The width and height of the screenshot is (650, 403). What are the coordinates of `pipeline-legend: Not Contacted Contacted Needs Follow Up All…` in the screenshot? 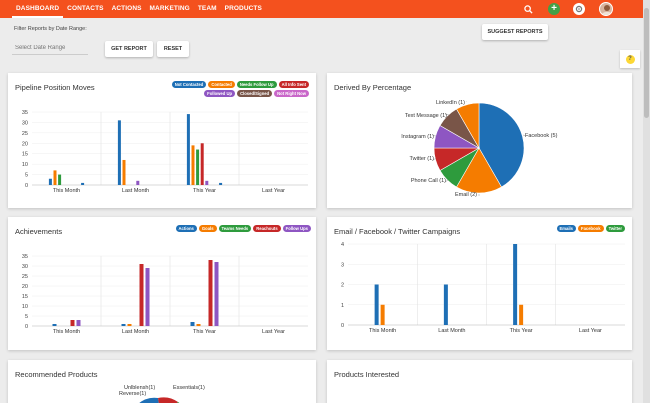 It's located at (231, 89).